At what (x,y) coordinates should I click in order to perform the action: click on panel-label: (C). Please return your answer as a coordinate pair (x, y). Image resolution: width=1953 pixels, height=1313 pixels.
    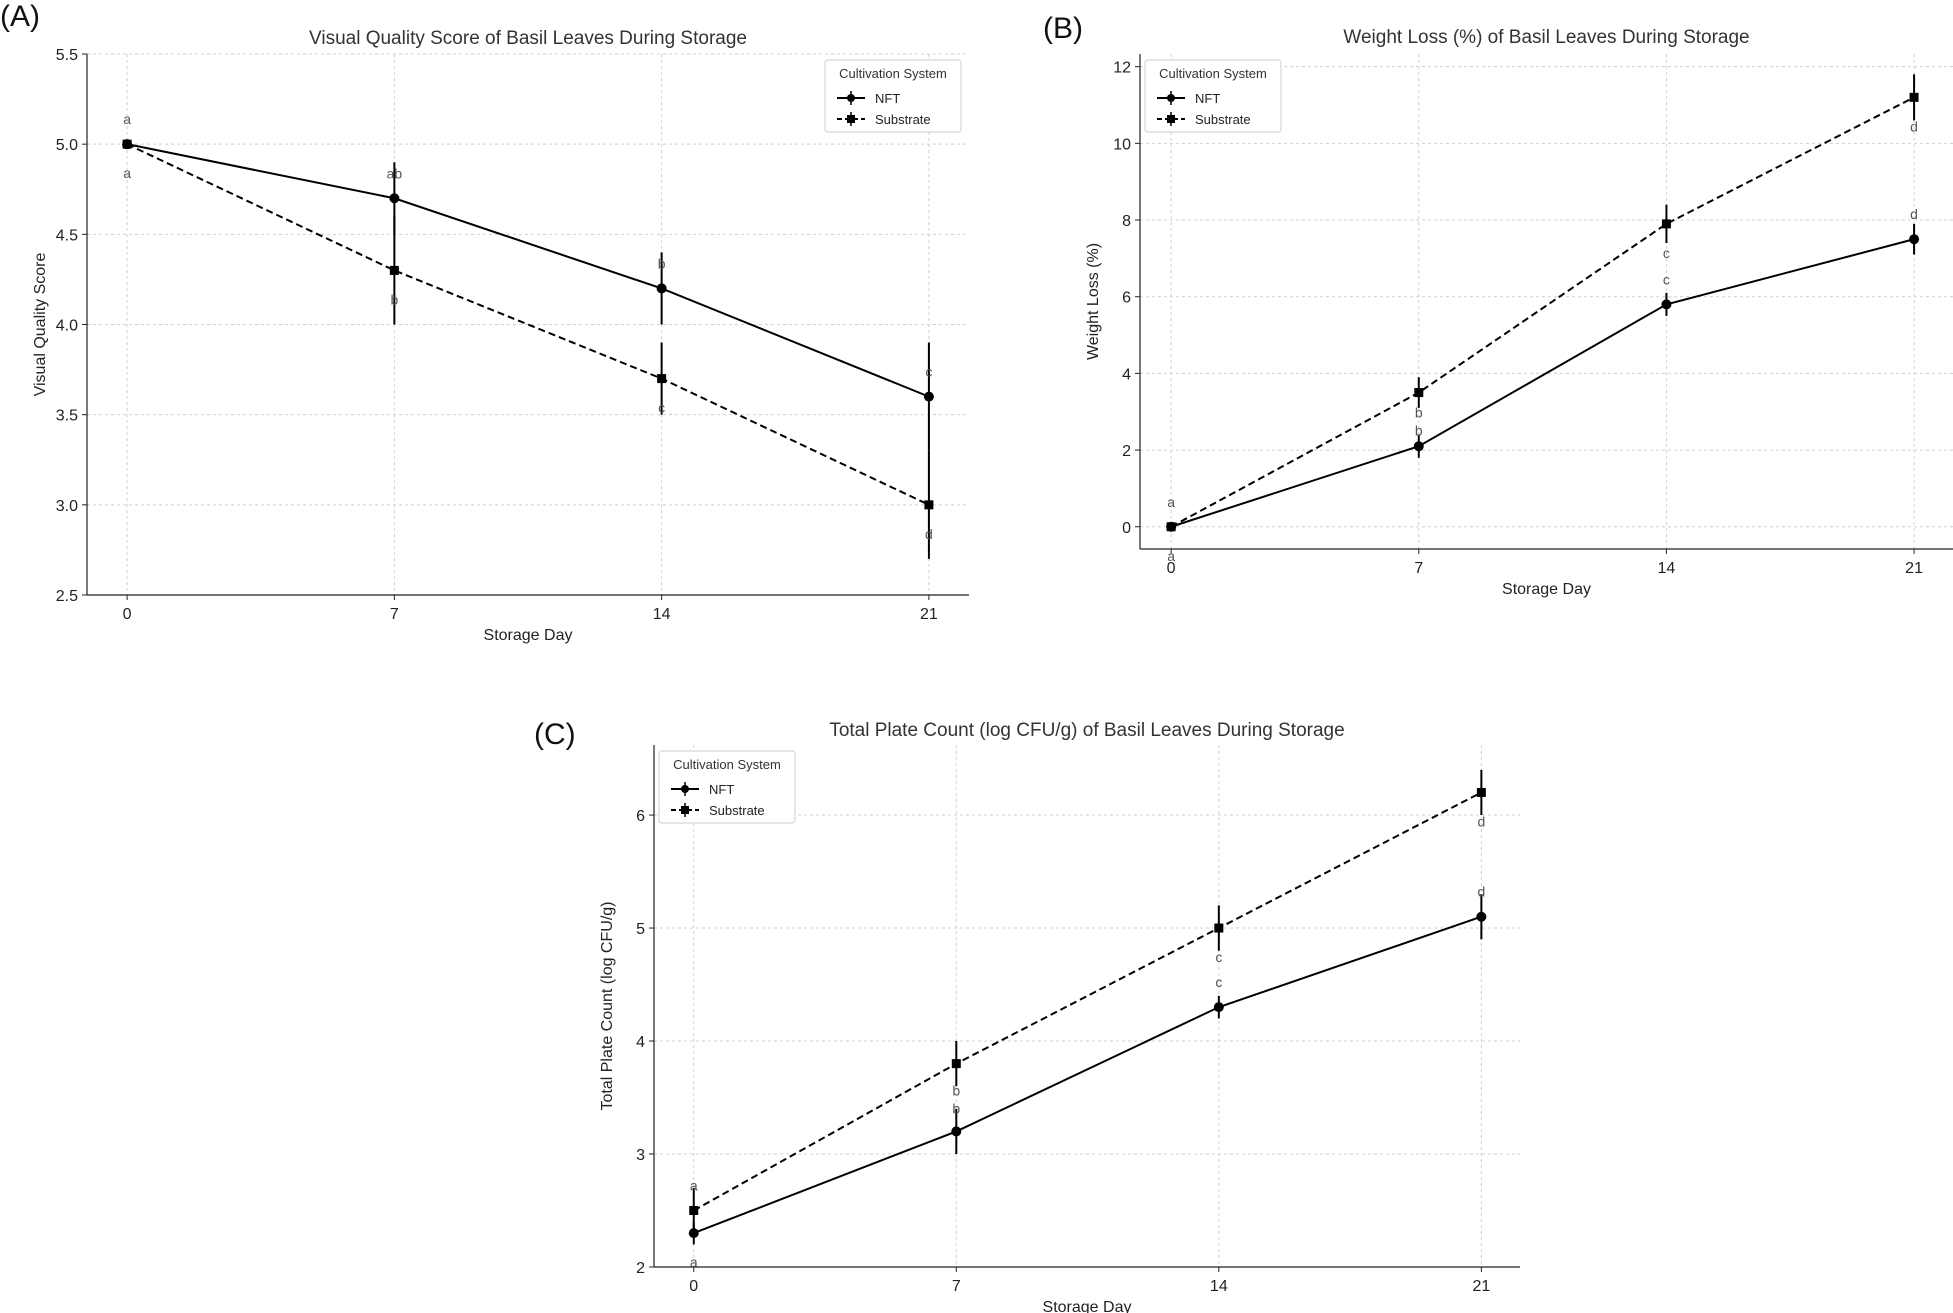
    Looking at the image, I should click on (555, 734).